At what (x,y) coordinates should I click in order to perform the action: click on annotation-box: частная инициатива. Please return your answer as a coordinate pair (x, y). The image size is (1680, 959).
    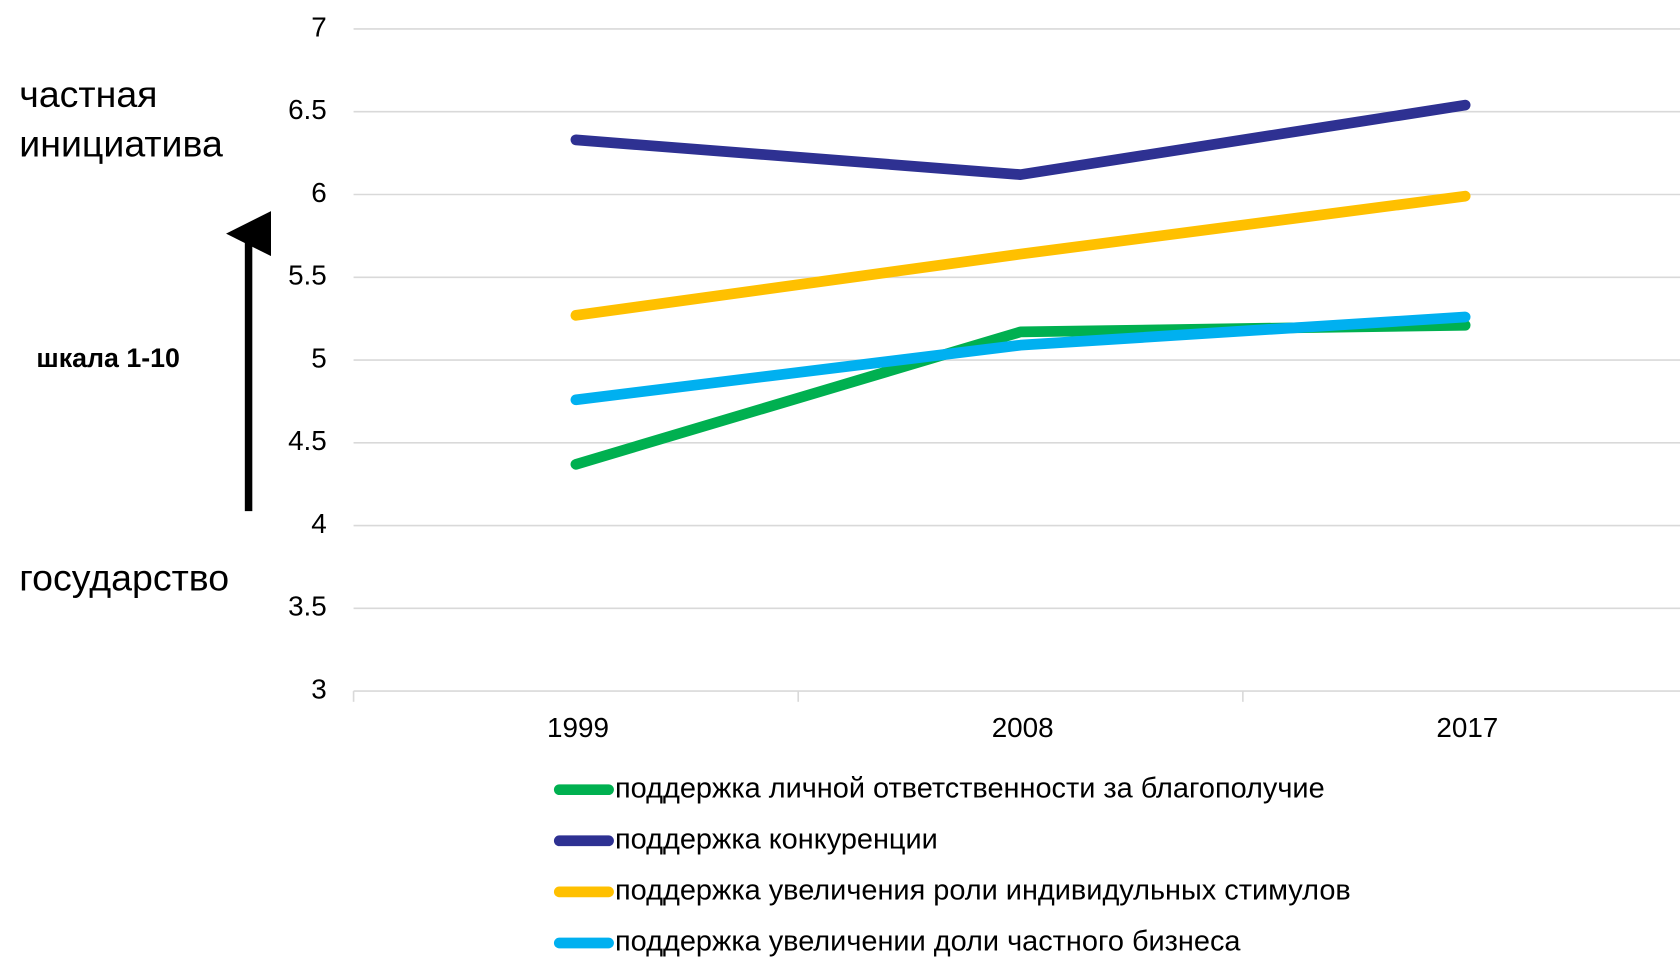
    Looking at the image, I should click on (121, 119).